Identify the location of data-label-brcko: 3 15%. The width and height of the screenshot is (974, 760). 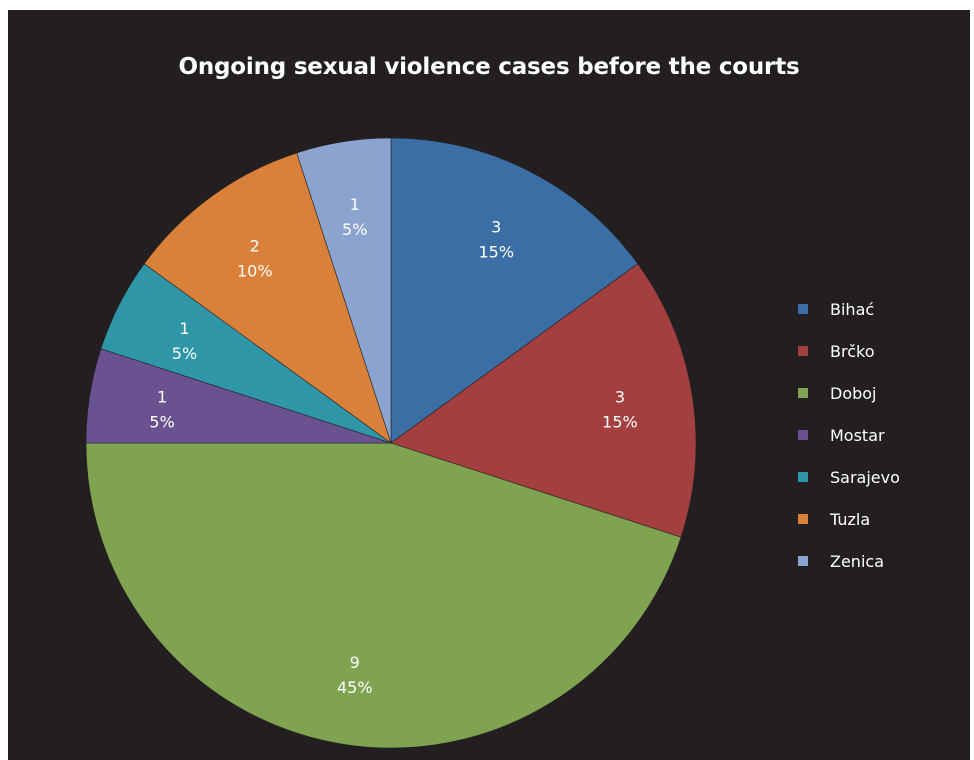
(620, 410).